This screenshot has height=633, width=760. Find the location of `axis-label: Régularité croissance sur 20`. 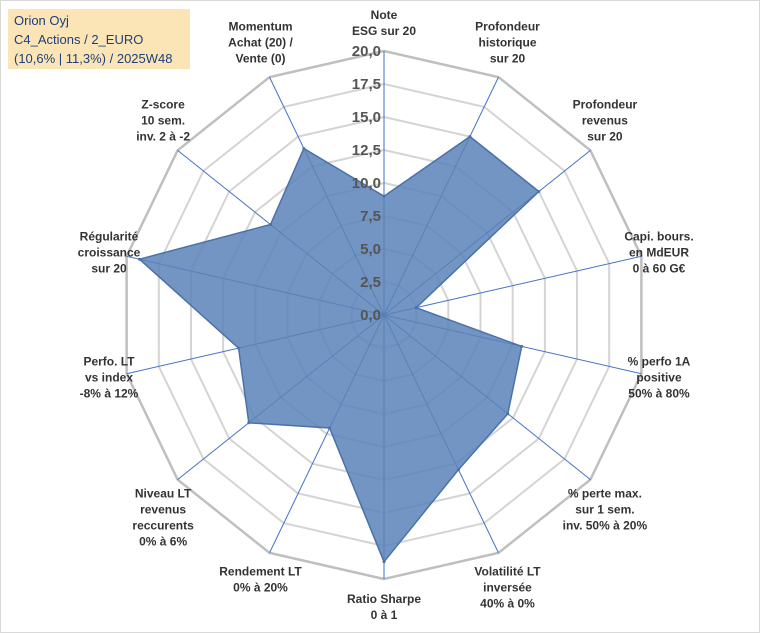

axis-label: Régularité croissance sur 20 is located at coordinates (109, 253).